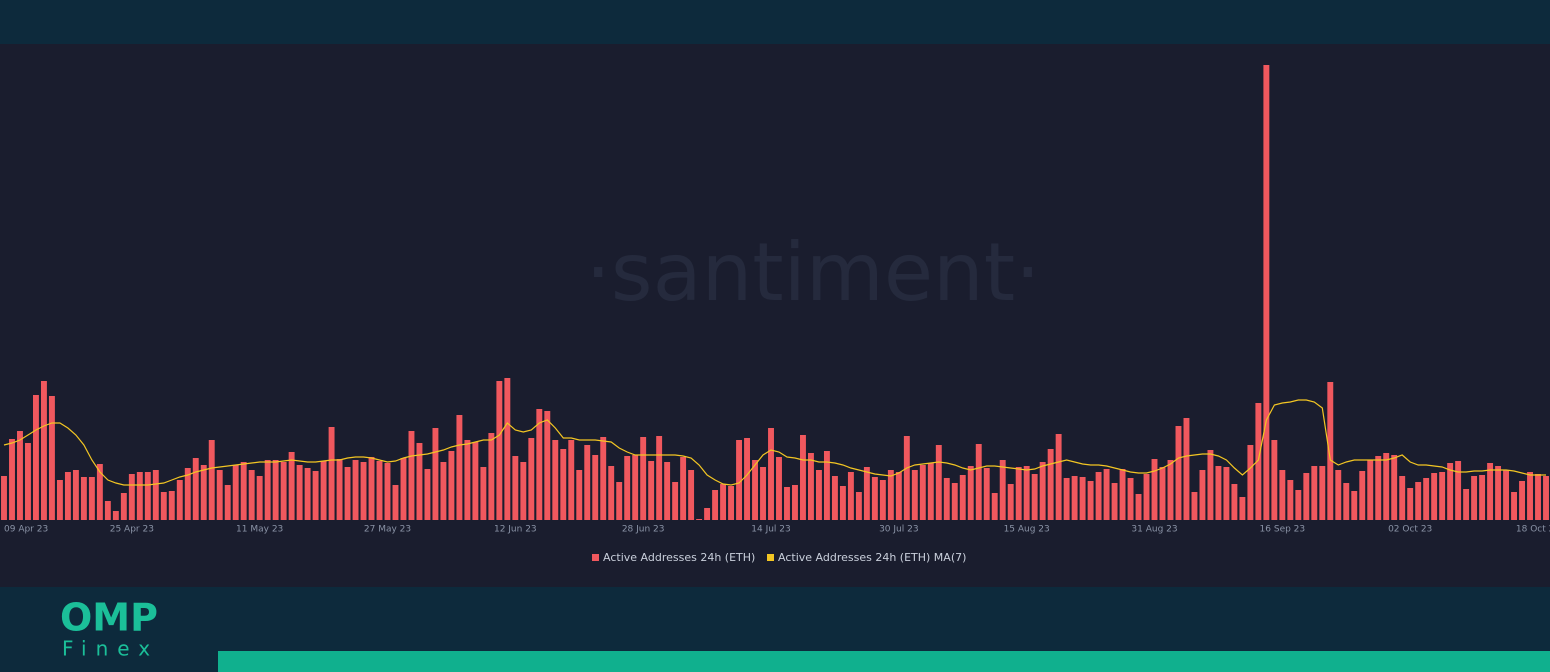 The height and width of the screenshot is (672, 1550). Describe the element at coordinates (775, 22) in the screenshot. I see `top-band` at that location.